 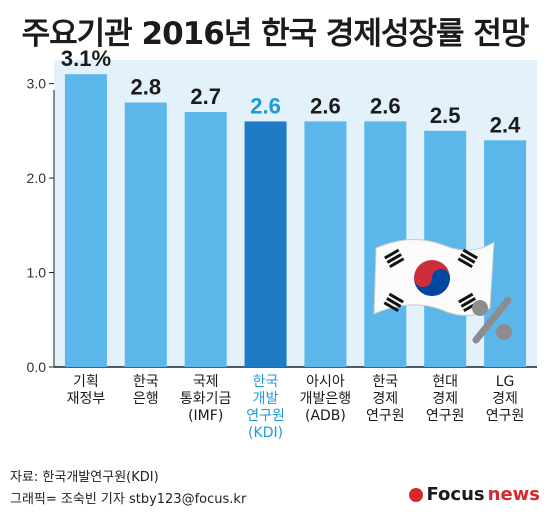 I want to click on taegeuk-blue, so click(x=432, y=282).